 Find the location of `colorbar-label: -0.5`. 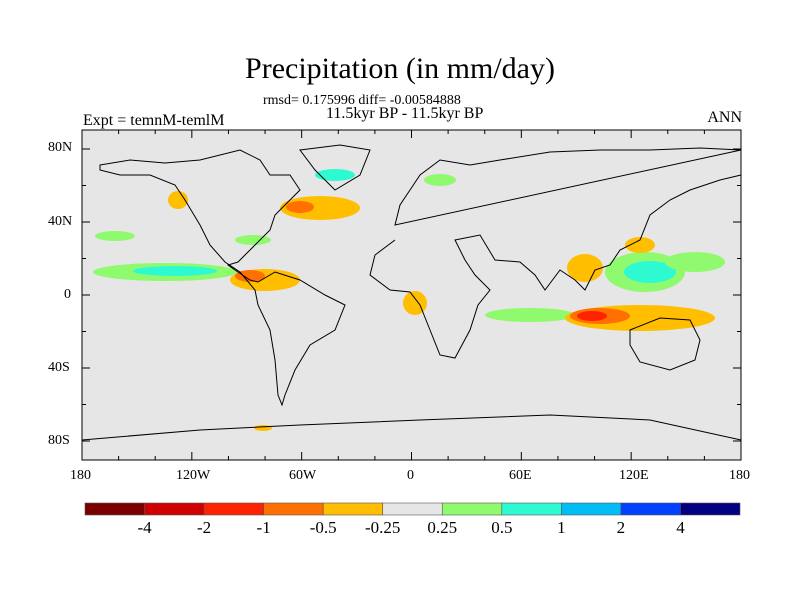

colorbar-label: -0.5 is located at coordinates (323, 527).